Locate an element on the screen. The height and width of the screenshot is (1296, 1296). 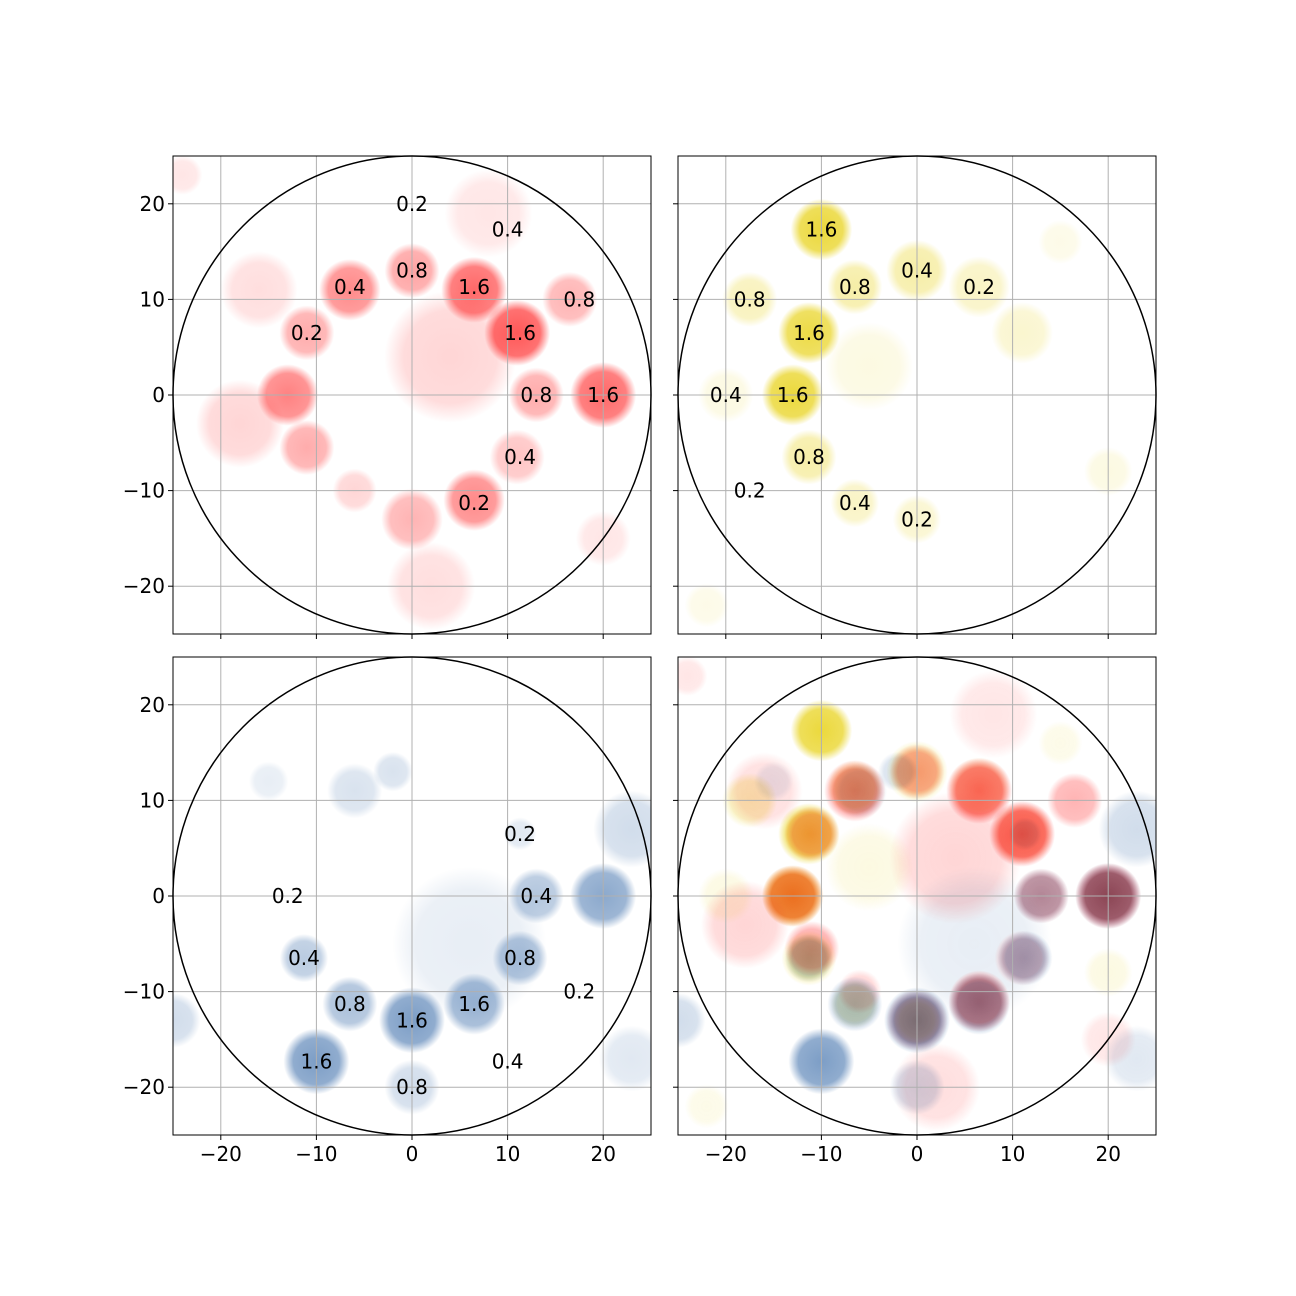
panel-yellow: 1.6 0.4 0.2 0.8 0.8 1.6 0.4 1.6 0.8 0.2 0.4 0.2 is located at coordinates (915, 397).